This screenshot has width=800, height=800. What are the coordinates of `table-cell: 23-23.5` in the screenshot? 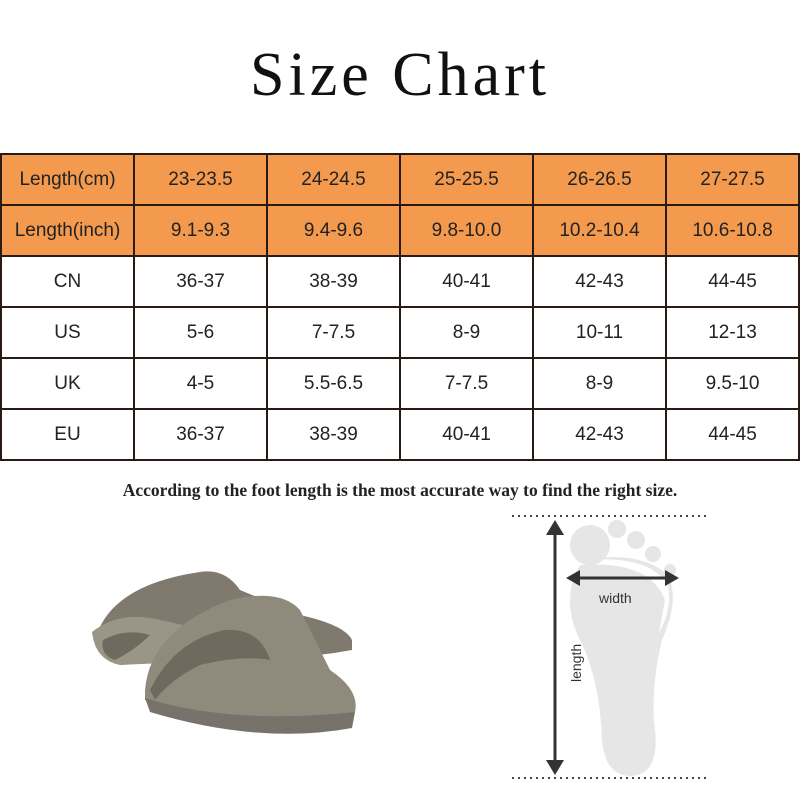 It's located at (200, 179).